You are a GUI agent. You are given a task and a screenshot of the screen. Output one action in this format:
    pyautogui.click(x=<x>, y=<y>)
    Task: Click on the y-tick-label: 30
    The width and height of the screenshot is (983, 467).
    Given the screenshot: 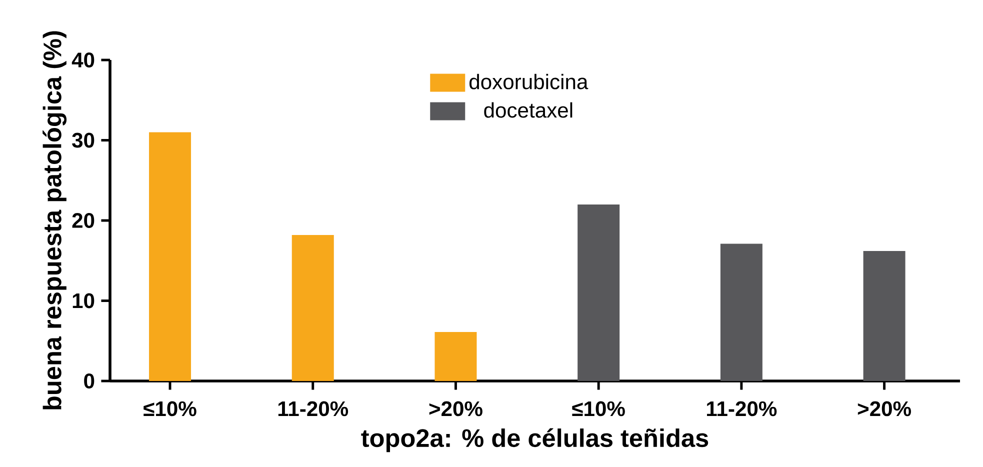 What is the action you would take?
    pyautogui.click(x=83, y=140)
    